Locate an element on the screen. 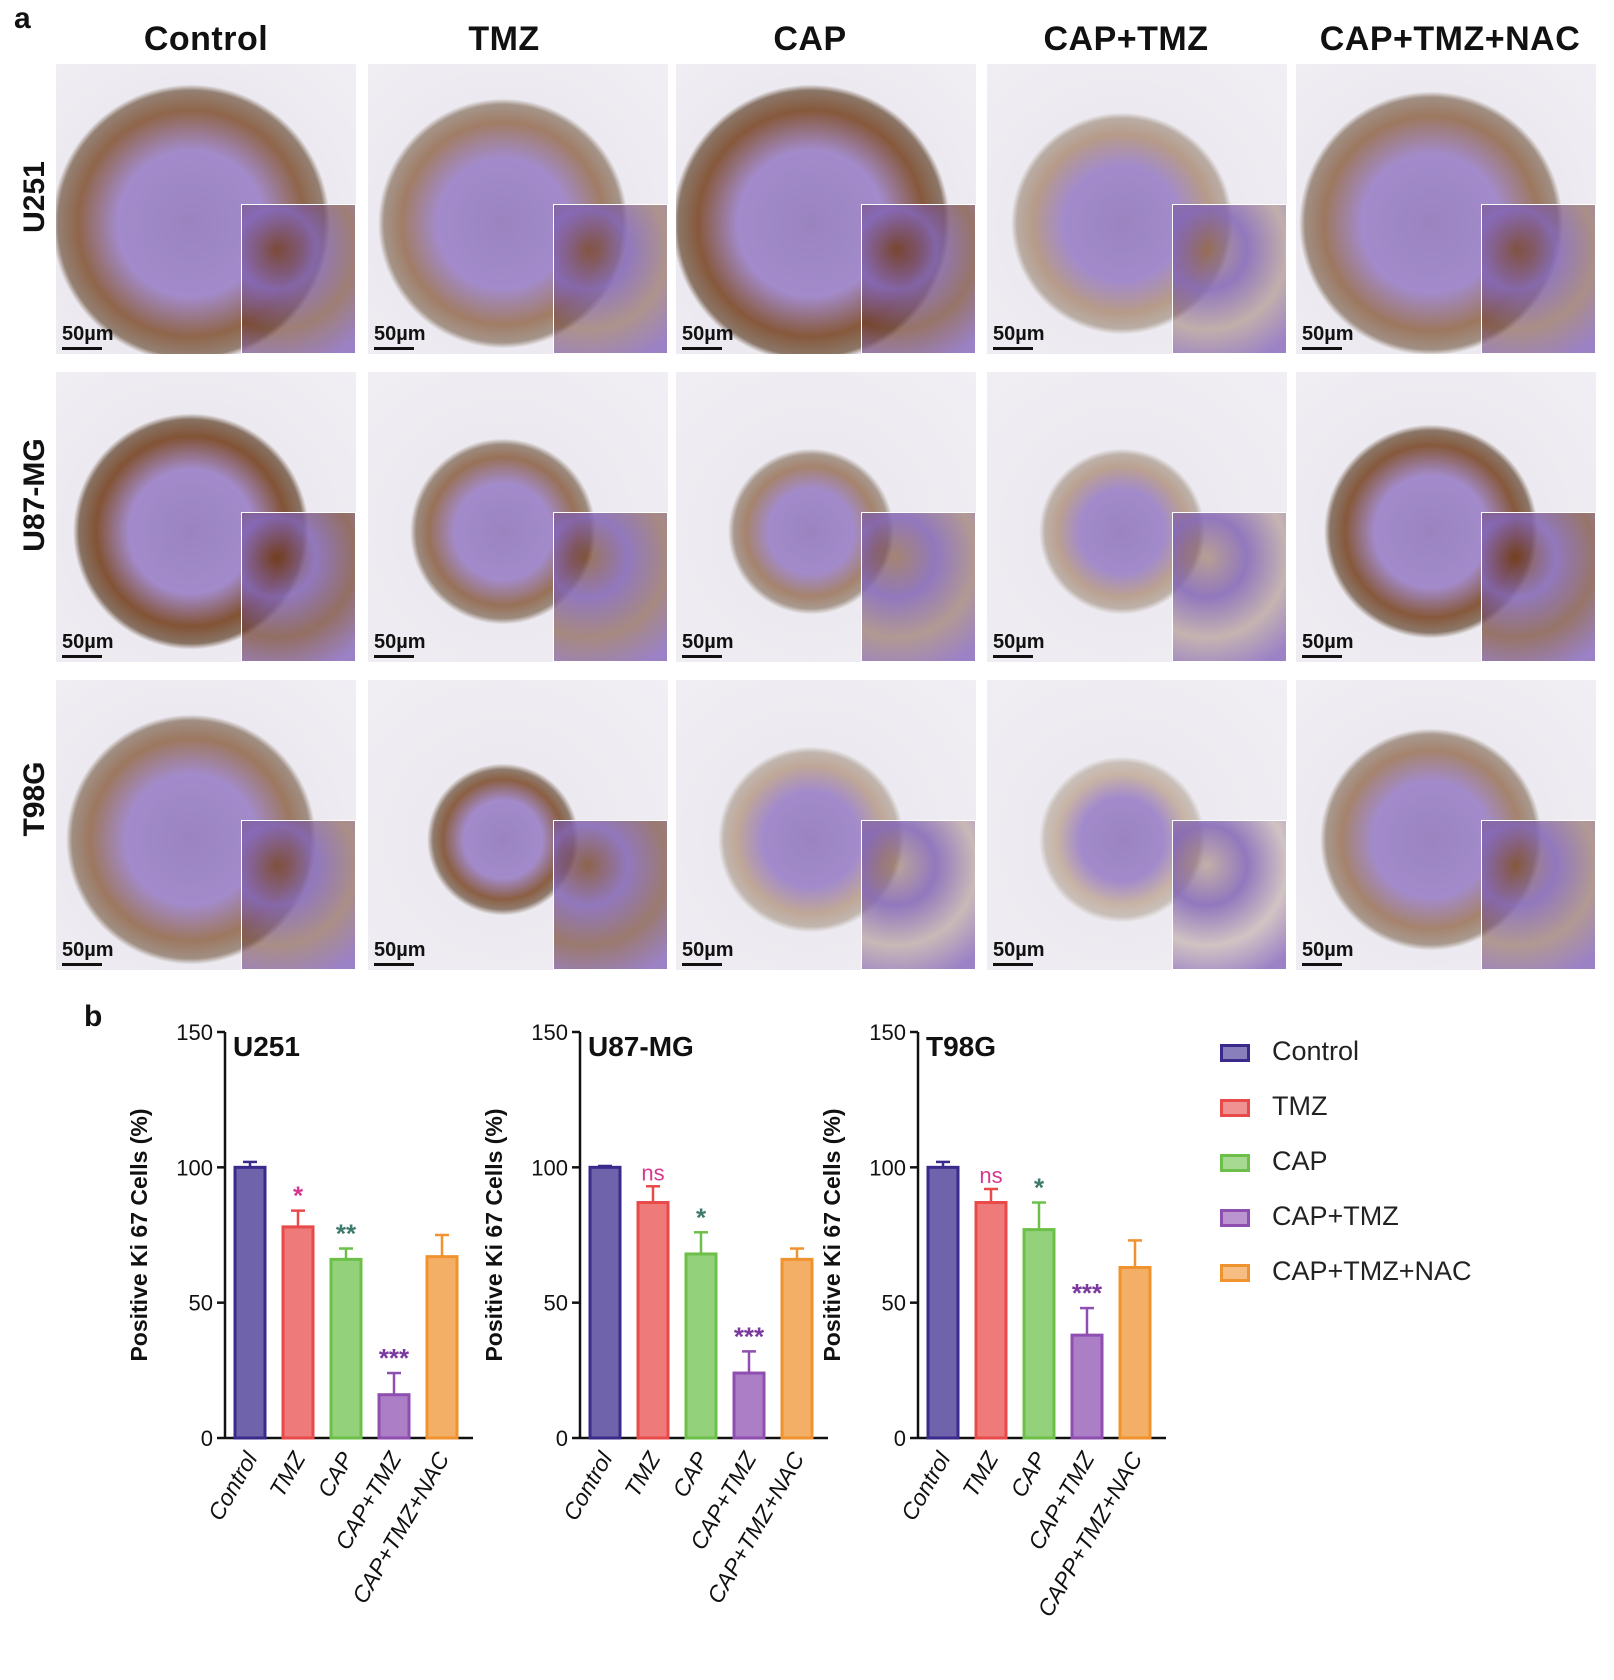 The image size is (1614, 1680). column-header-cap: CAP is located at coordinates (810, 39).